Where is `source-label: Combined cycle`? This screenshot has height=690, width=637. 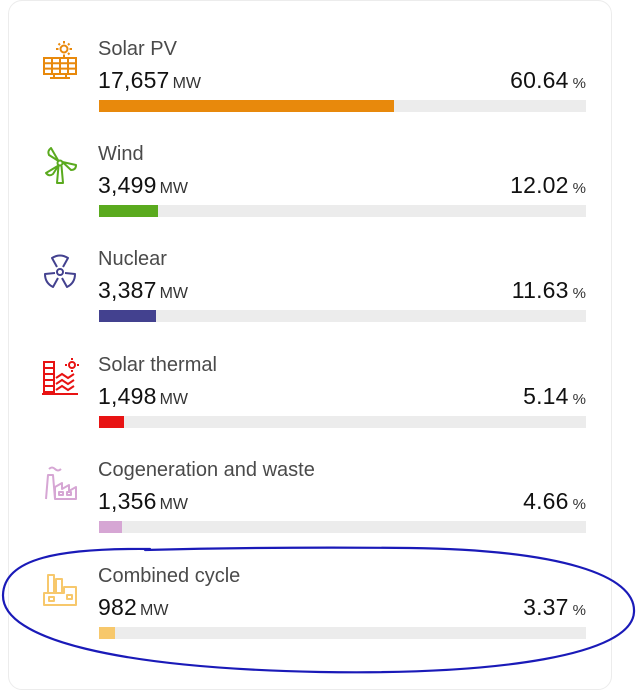 source-label: Combined cycle is located at coordinates (169, 576).